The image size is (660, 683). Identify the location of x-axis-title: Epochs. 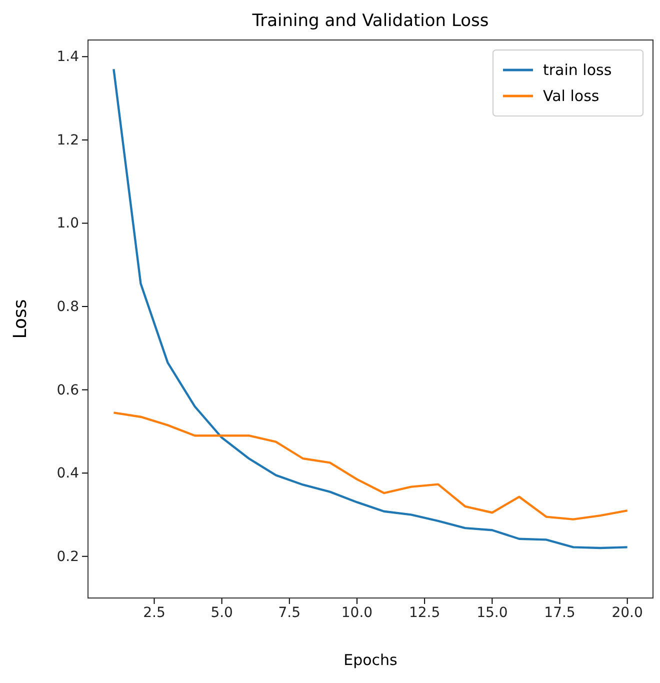
(371, 660).